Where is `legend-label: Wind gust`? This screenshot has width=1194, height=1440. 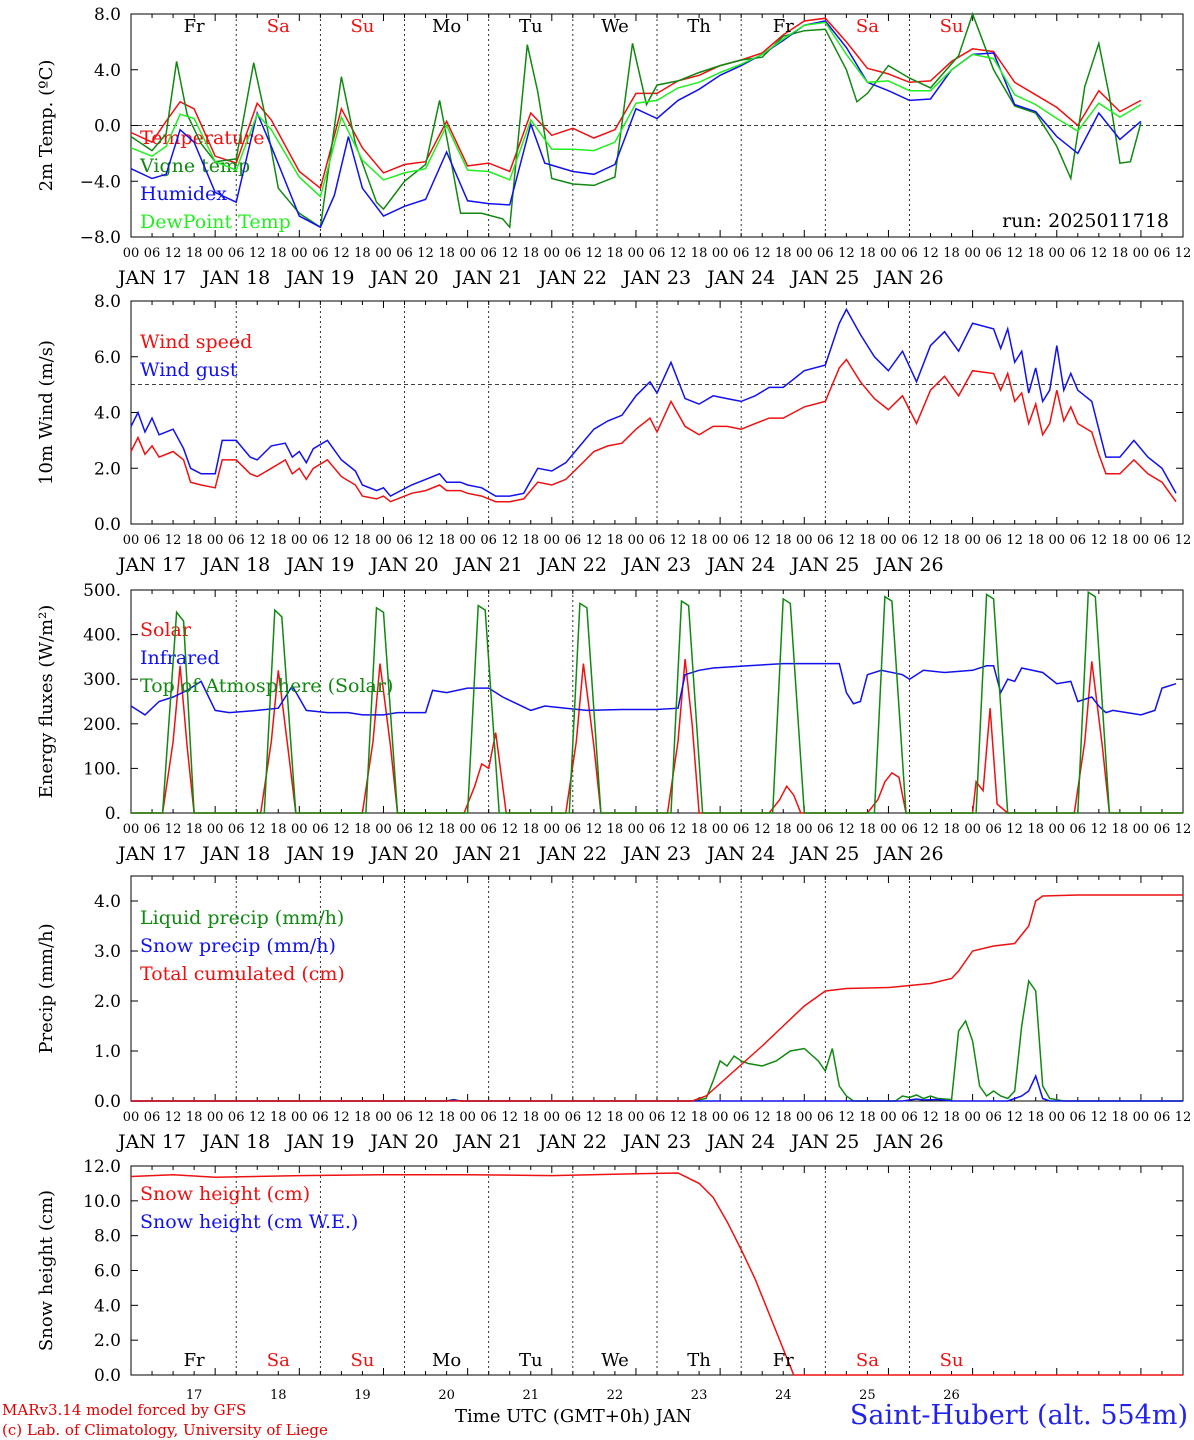
legend-label: Wind gust is located at coordinates (189, 370).